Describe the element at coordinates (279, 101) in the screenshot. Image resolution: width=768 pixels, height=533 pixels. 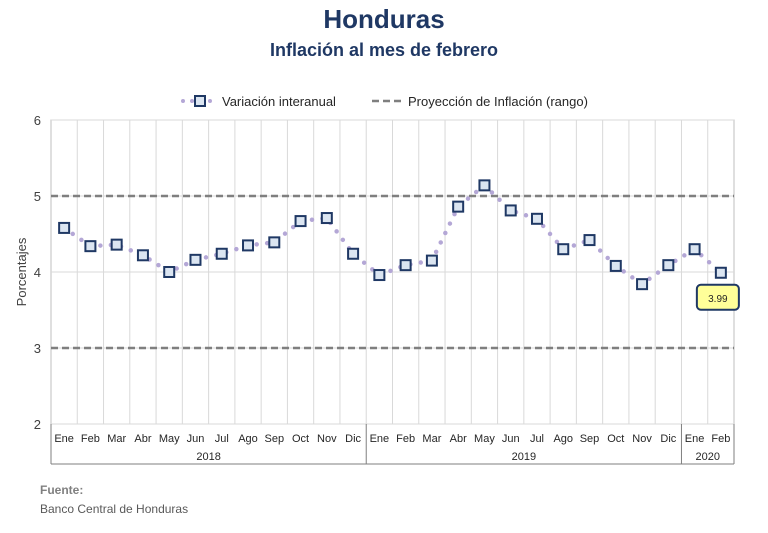
I see `legend-label-series: Variación interanual` at that location.